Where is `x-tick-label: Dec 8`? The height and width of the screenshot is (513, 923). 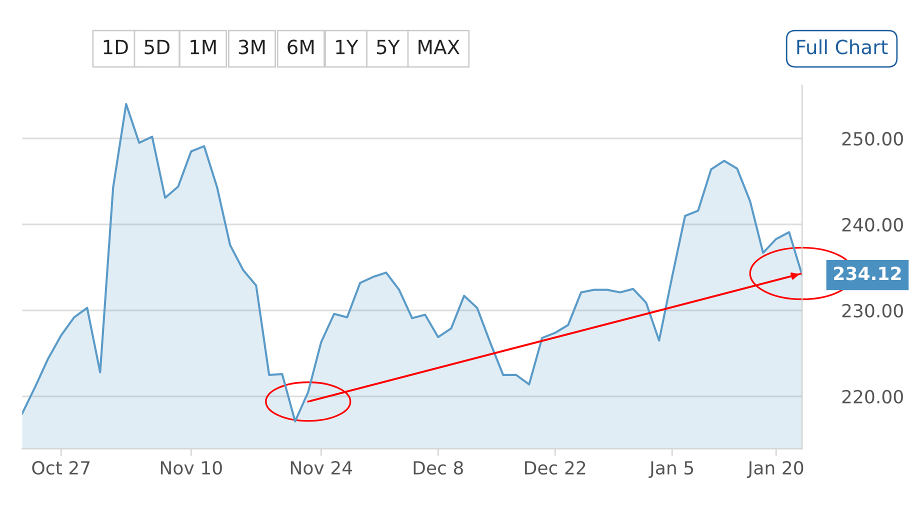 x-tick-label: Dec 8 is located at coordinates (438, 468).